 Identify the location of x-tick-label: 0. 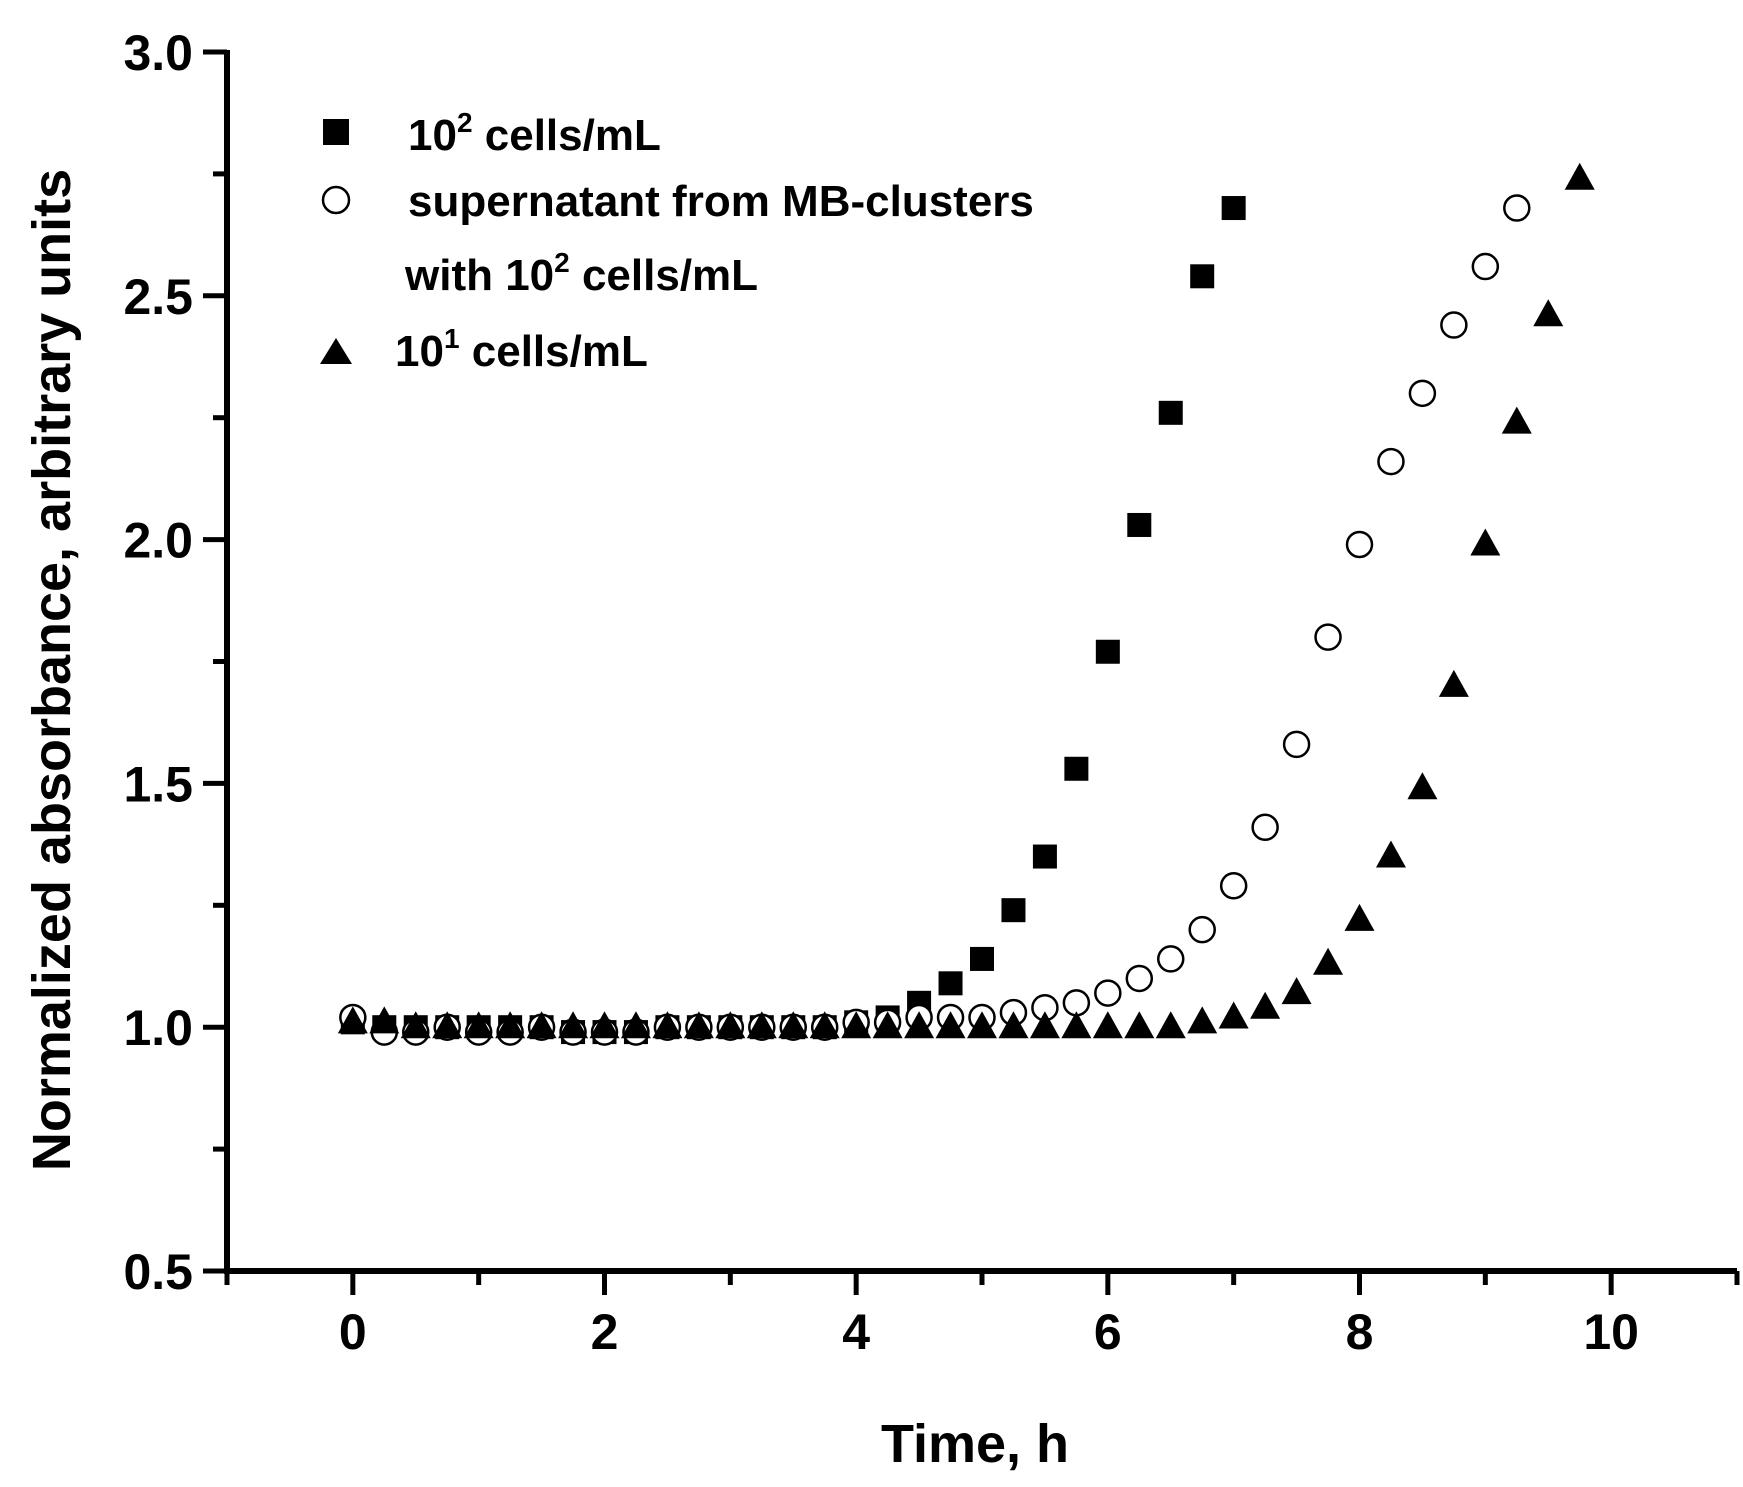
(353, 1332).